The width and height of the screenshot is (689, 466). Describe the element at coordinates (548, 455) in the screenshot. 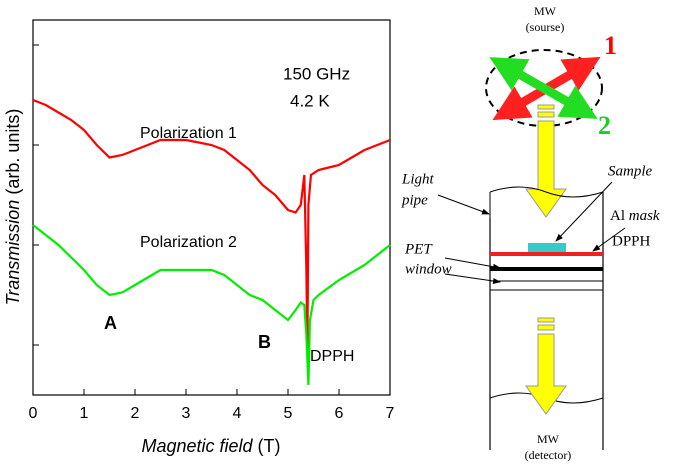

I see `detector-label: (detector)` at that location.